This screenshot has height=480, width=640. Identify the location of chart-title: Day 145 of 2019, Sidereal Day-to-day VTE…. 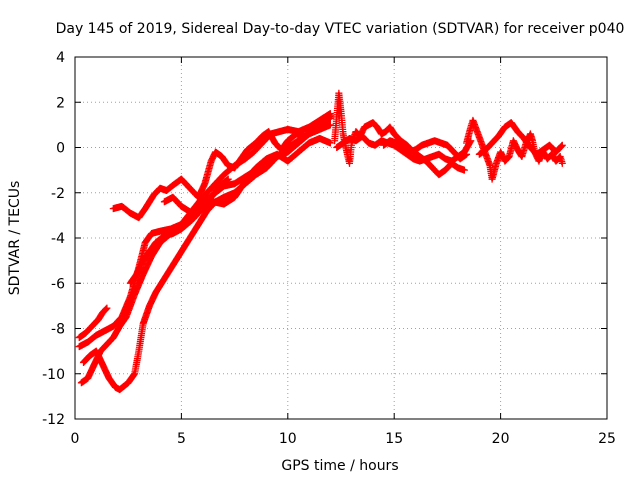
(340, 29).